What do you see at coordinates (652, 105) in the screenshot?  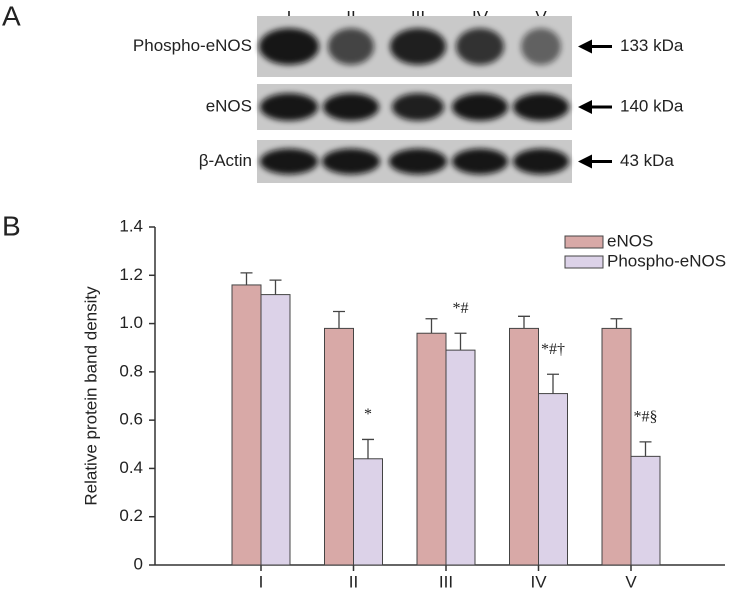 I see `size-label: 140 kDa` at bounding box center [652, 105].